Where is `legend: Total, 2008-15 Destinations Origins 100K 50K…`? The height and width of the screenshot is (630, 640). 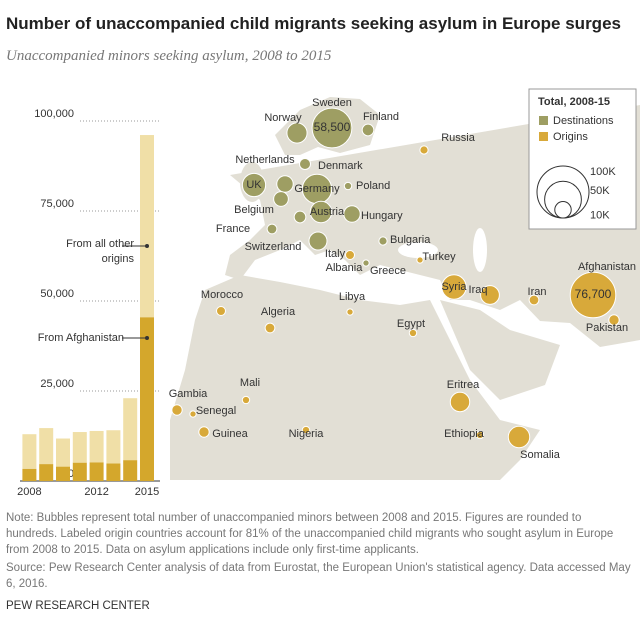
legend: Total, 2008-15 Destinations Origins 100K 50K… is located at coordinates (582, 159).